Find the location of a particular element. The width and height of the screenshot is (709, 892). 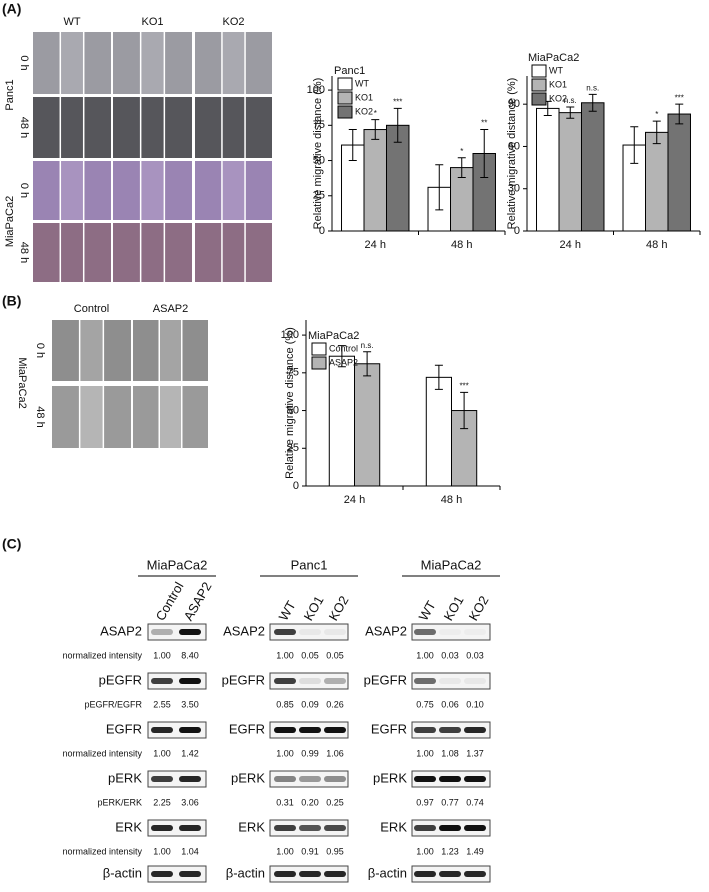

protein-label: pERK is located at coordinates (390, 777).